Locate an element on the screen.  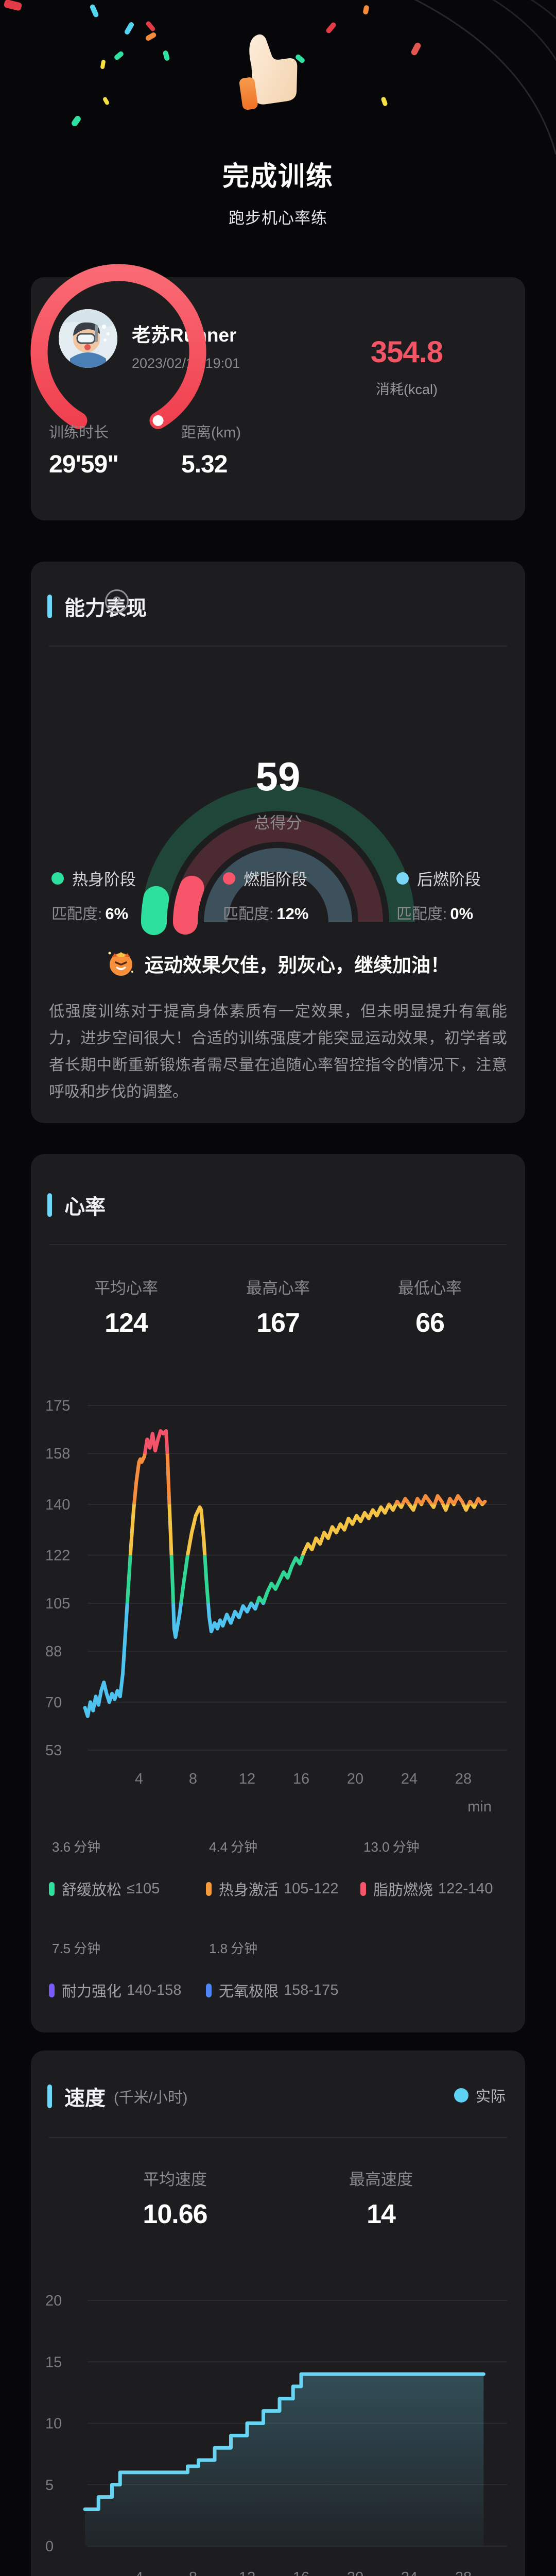
svg-text: 140 is located at coordinates (57, 1505).